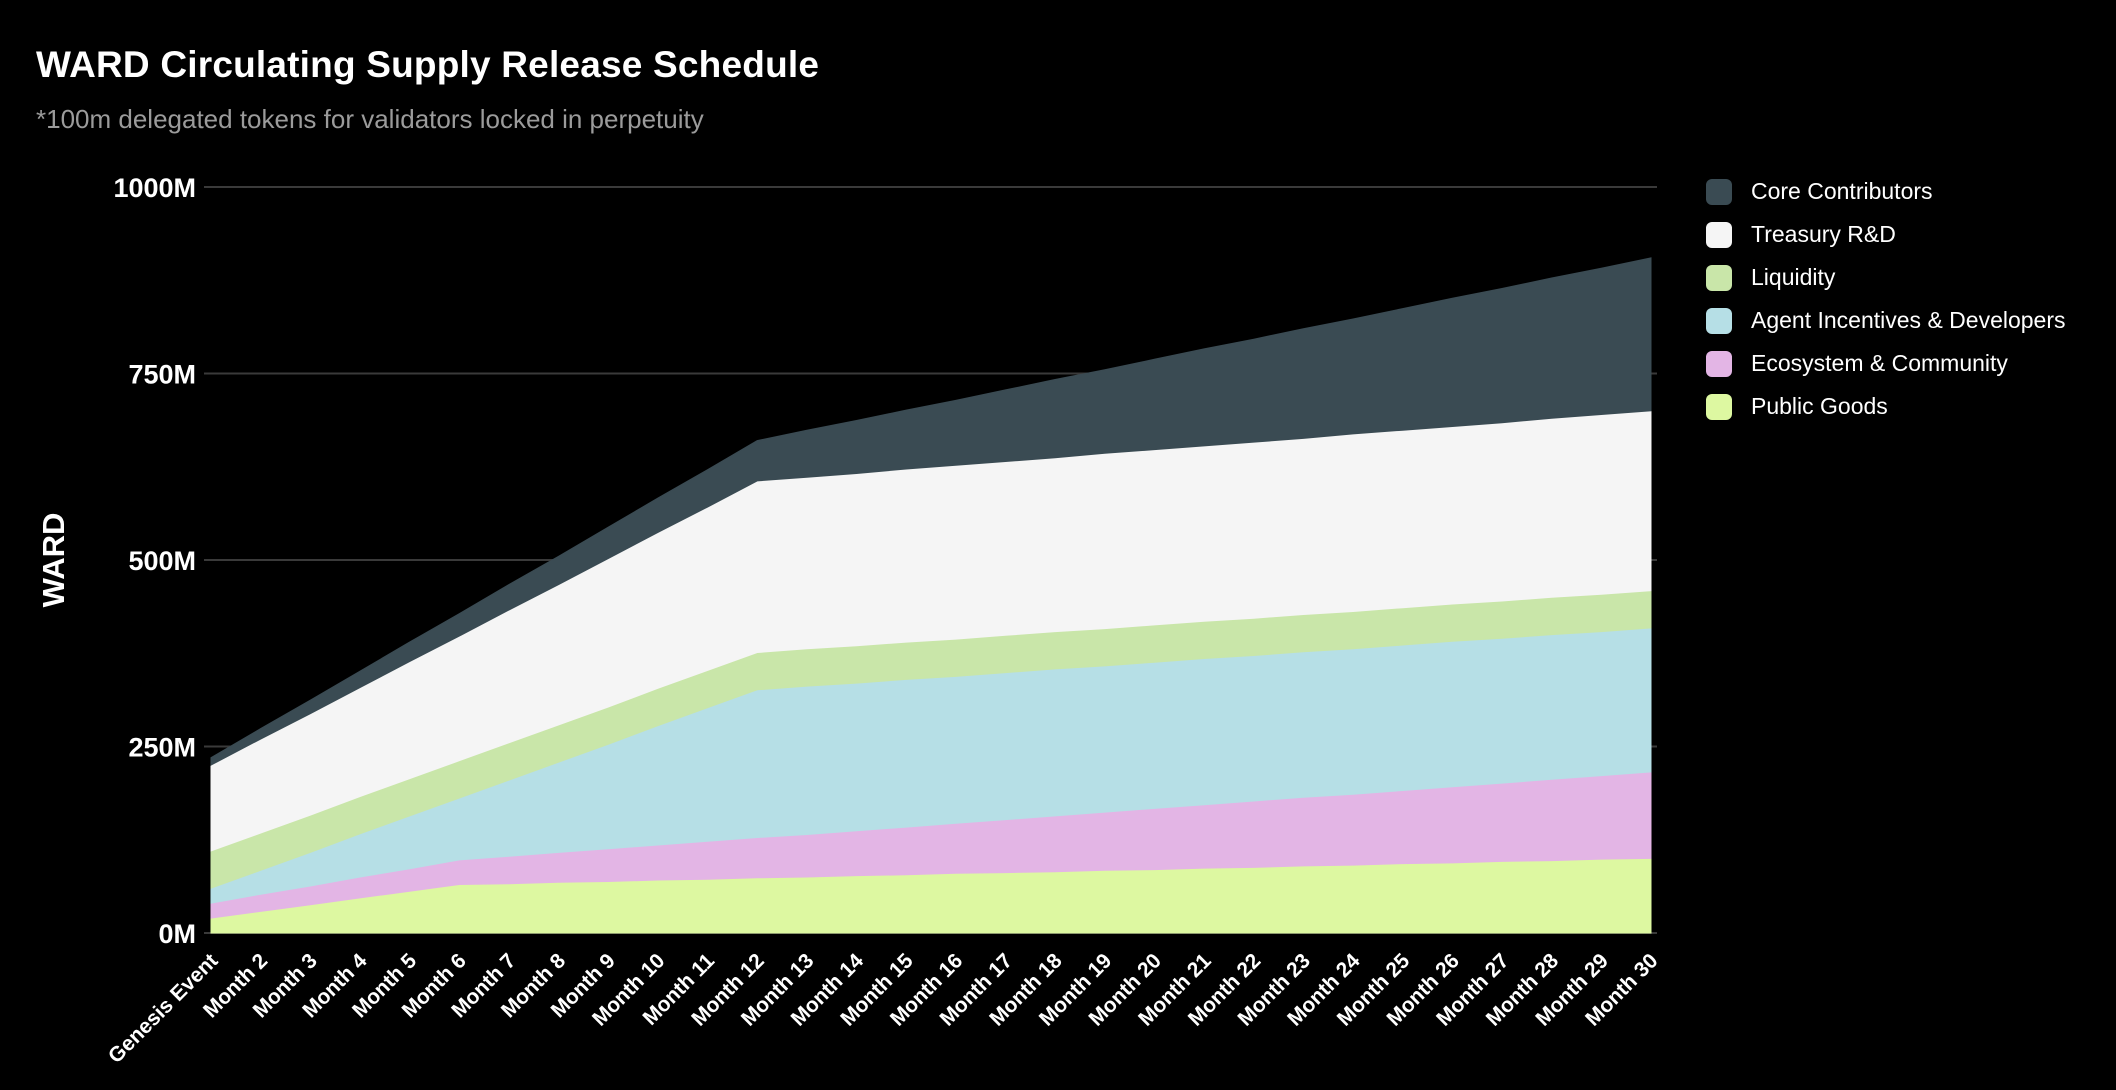  I want to click on y-tick-label-750M: 750M, so click(162, 375).